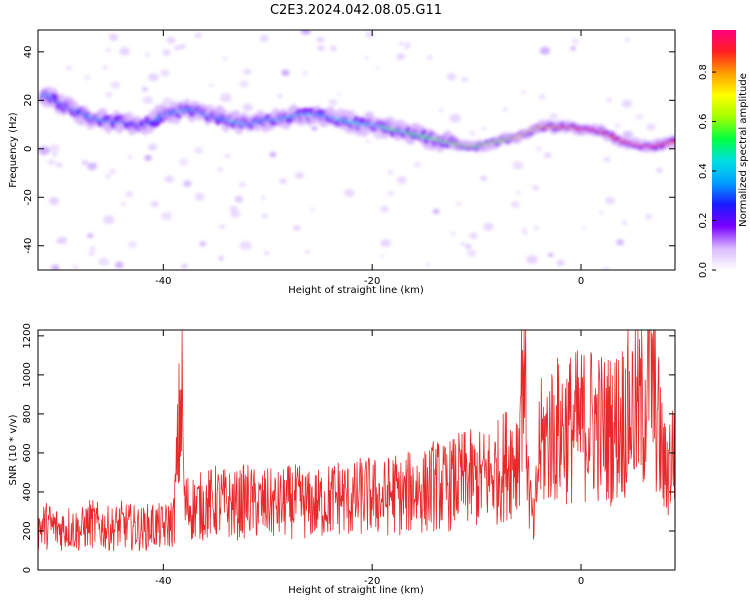 This screenshot has height=604, width=750. I want to click on colorbar-tick-label: 0.0, so click(703, 270).